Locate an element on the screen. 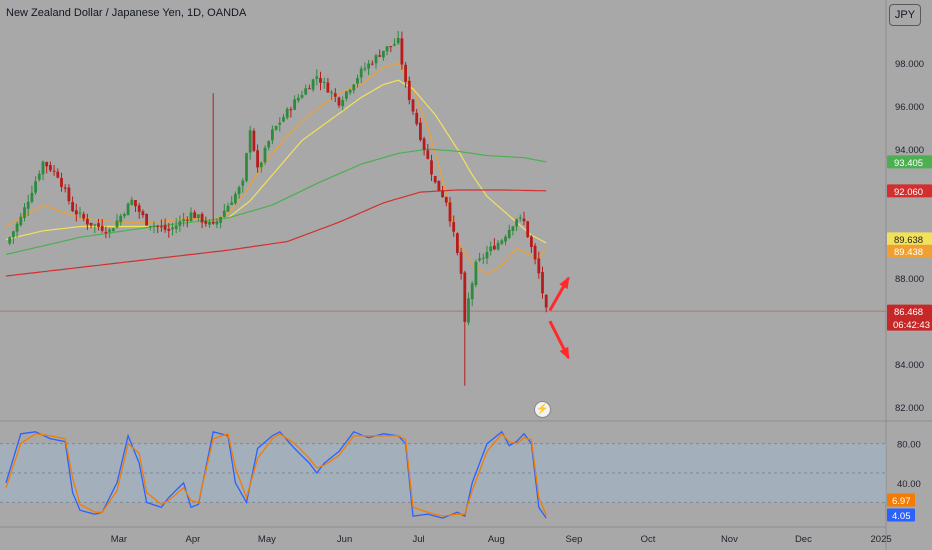 The image size is (932, 550). moving-average-line is located at coordinates (276, 202).